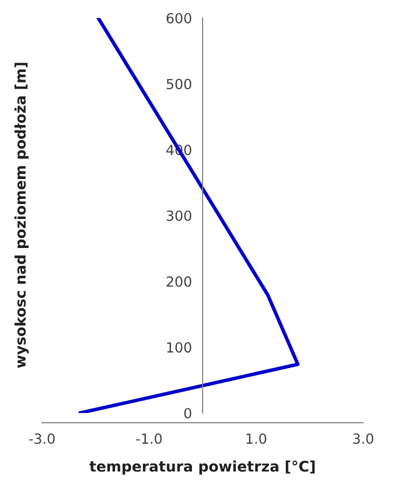  Describe the element at coordinates (179, 84) in the screenshot. I see `y-tick-label: 500` at that location.